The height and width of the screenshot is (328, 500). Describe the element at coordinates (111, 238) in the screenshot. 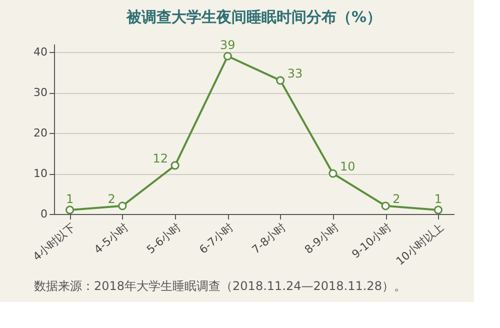

I see `x-tick-label: 4-5小时` at that location.